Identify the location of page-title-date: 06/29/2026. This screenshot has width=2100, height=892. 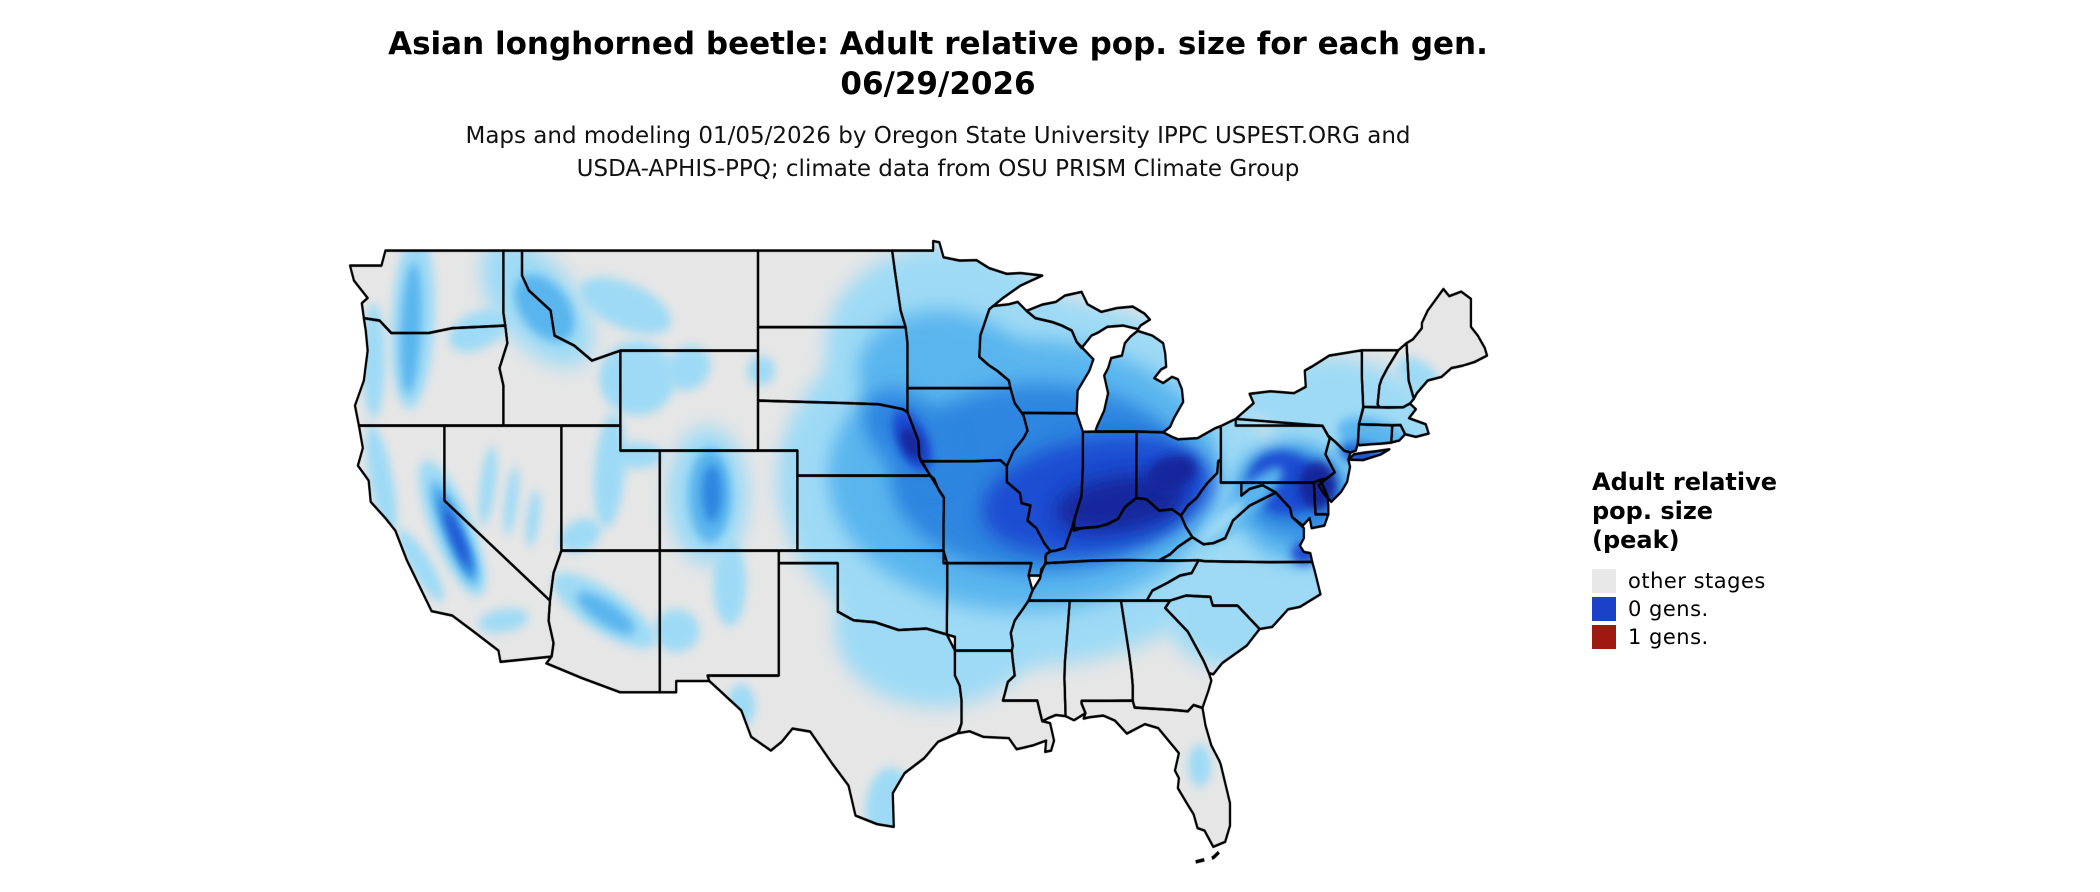
(938, 84).